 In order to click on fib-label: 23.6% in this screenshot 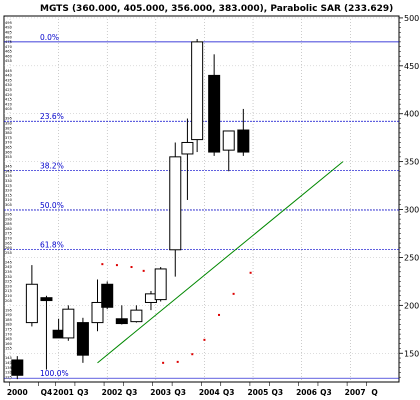, I will do `click(52, 116)`.